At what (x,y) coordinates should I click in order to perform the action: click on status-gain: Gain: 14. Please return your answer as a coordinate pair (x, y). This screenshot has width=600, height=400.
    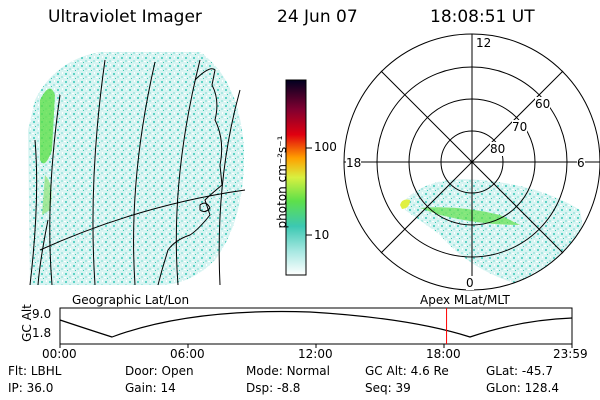
    Looking at the image, I should click on (150, 388).